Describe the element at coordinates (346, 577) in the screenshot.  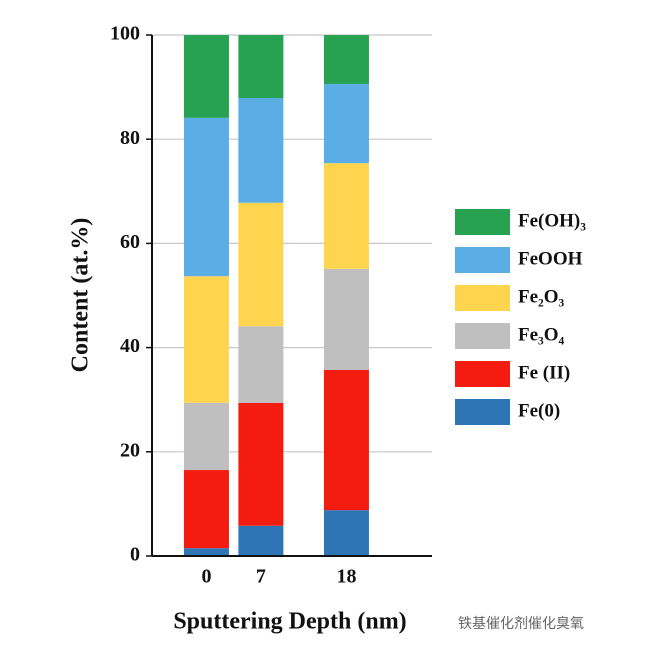
I see `x-tick-label: 18` at that location.